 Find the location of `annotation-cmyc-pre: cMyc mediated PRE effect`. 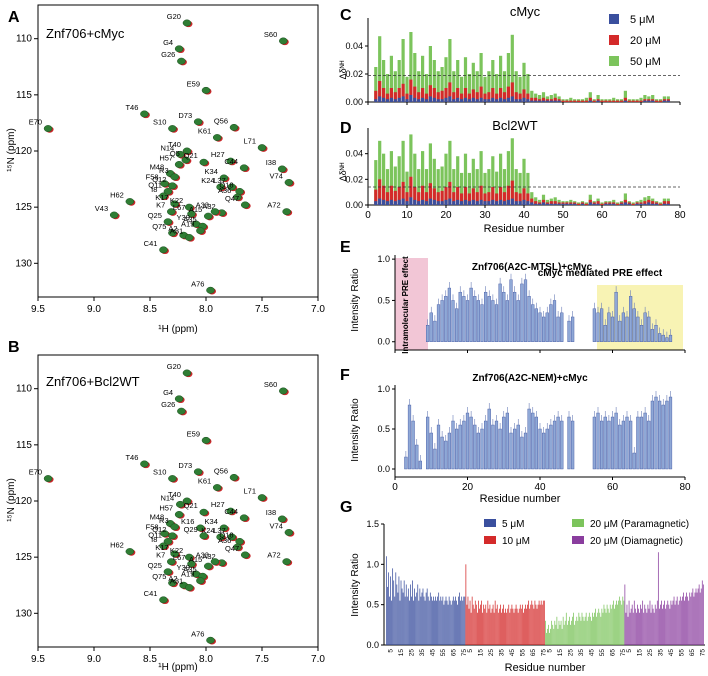

annotation-cmyc-pre: cMyc mediated PRE effect is located at coordinates (600, 273).